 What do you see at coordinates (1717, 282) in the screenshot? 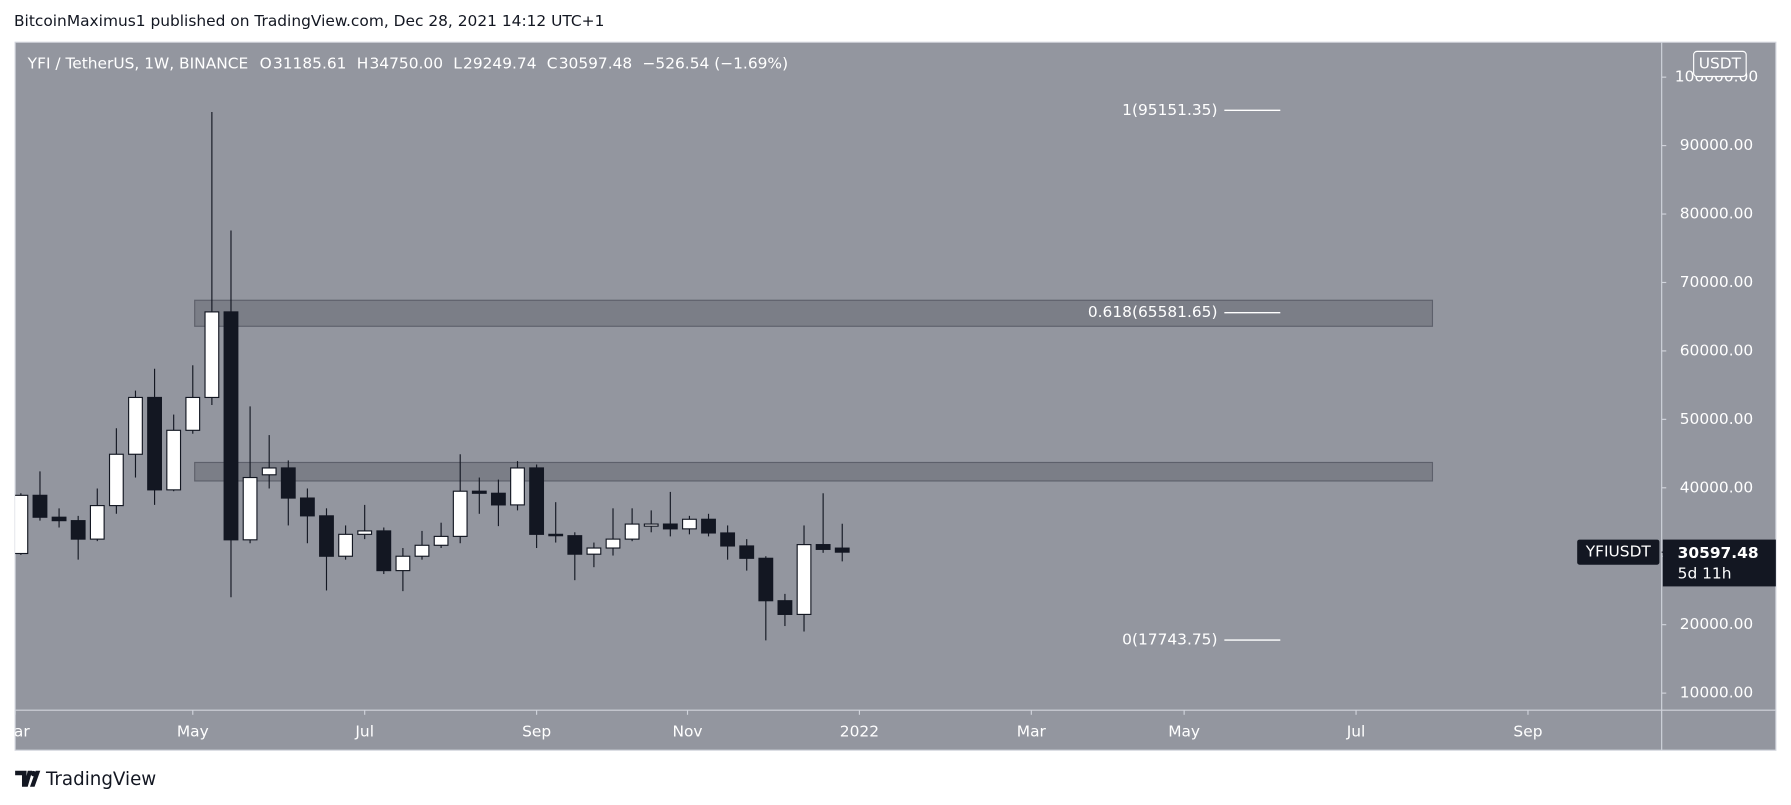
I see `y-tick-label: 70000.00` at bounding box center [1717, 282].